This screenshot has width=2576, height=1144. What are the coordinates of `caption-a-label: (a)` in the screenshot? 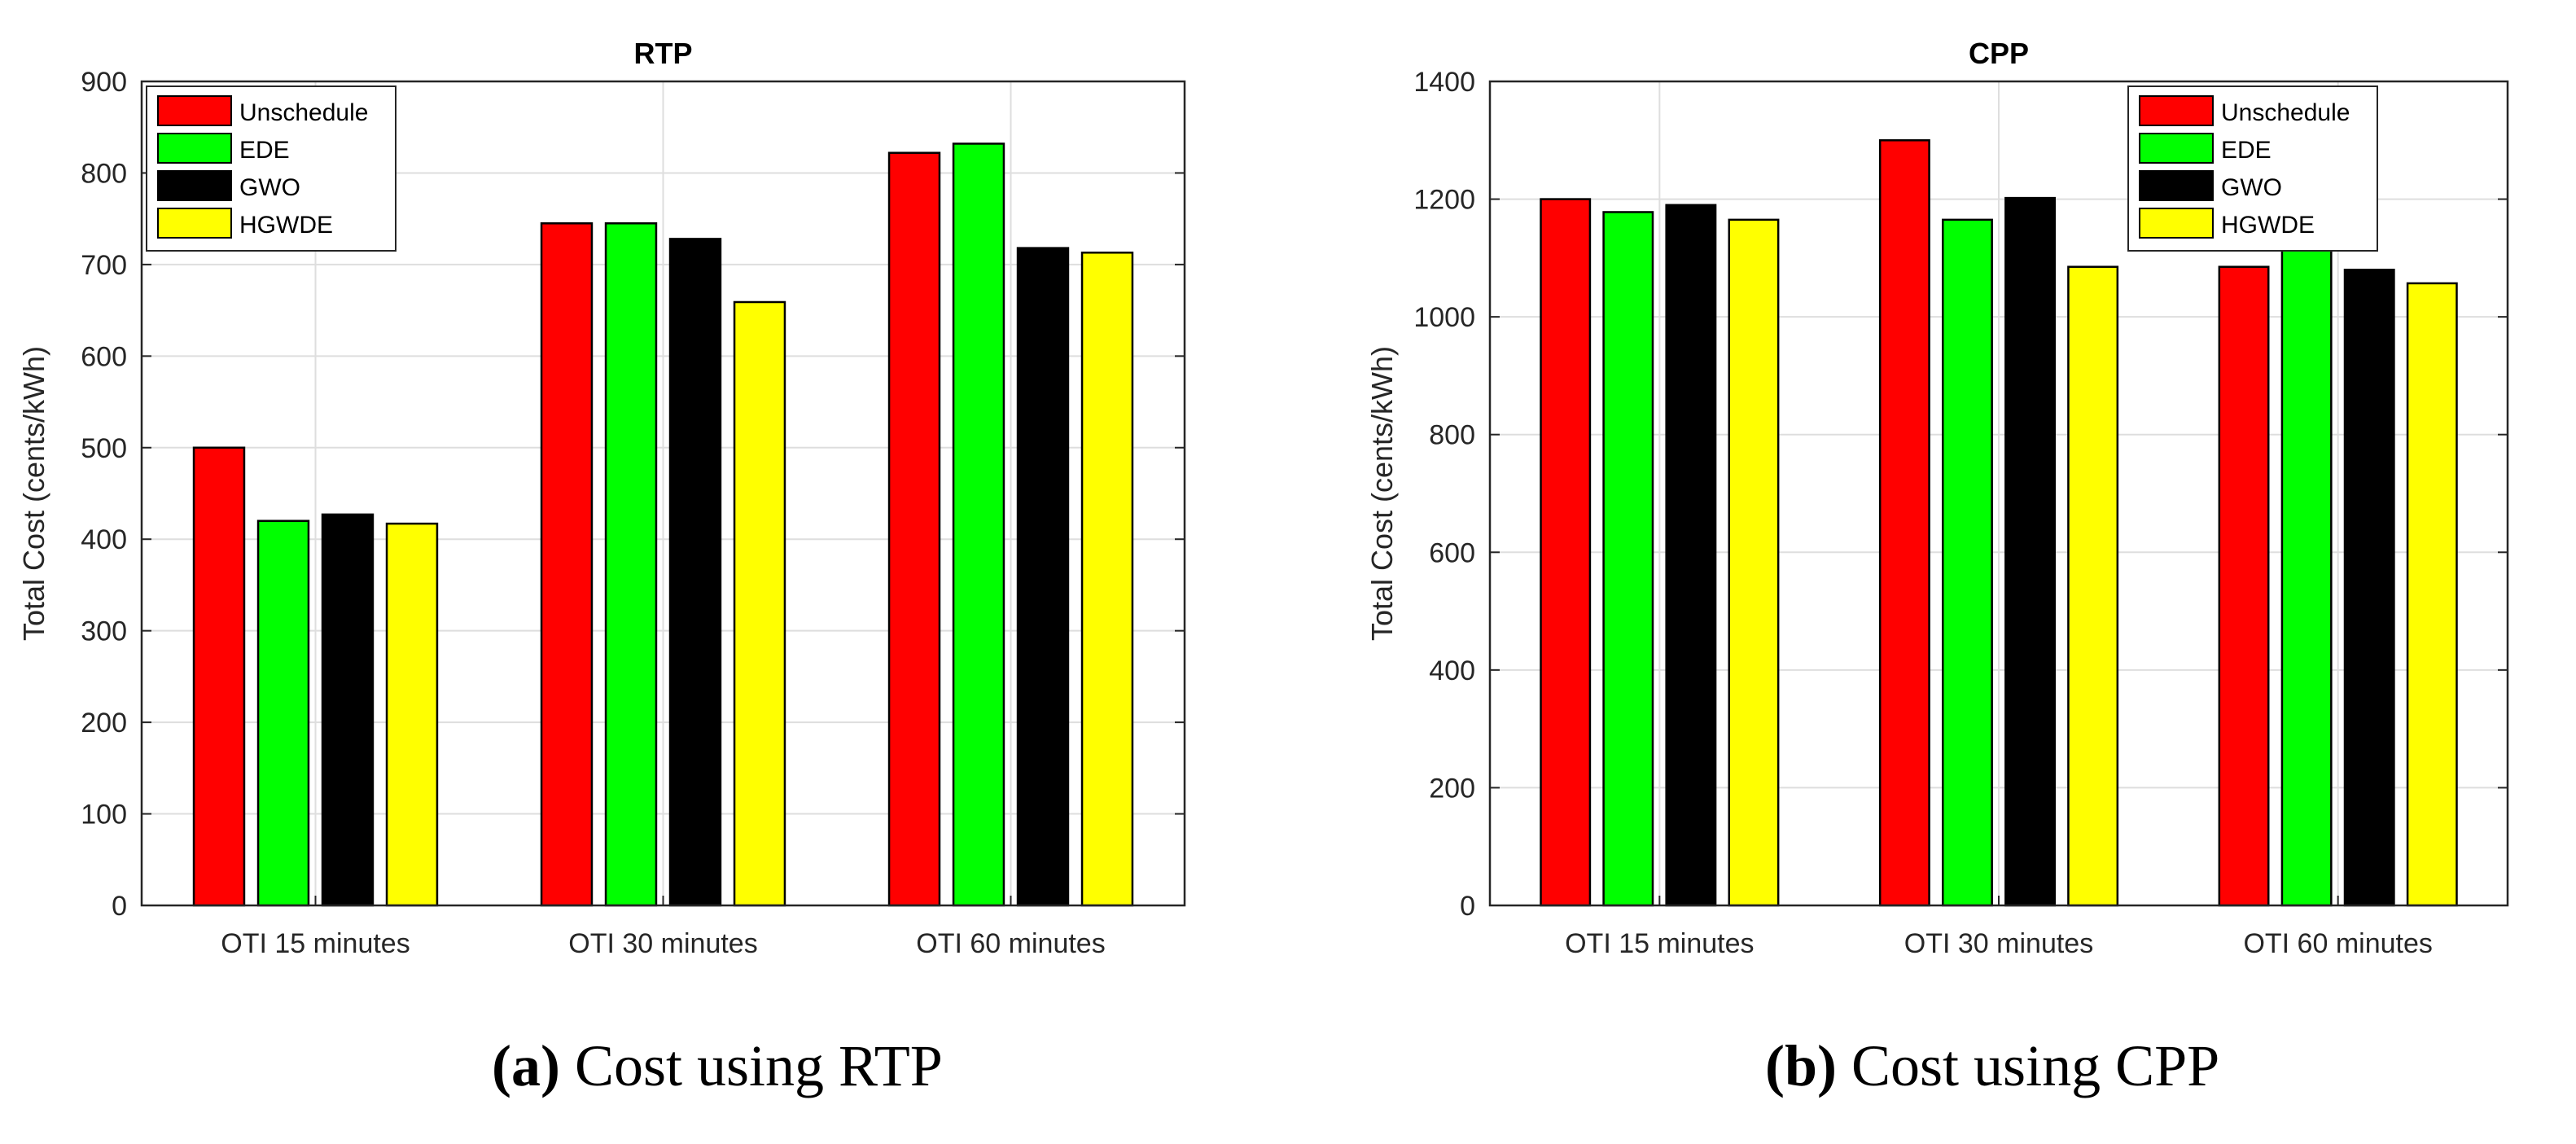 It's located at (526, 1065).